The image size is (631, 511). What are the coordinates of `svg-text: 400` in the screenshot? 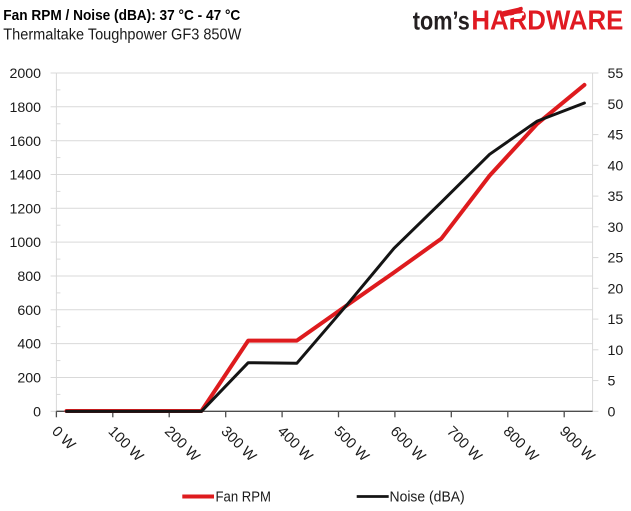 It's located at (29, 345).